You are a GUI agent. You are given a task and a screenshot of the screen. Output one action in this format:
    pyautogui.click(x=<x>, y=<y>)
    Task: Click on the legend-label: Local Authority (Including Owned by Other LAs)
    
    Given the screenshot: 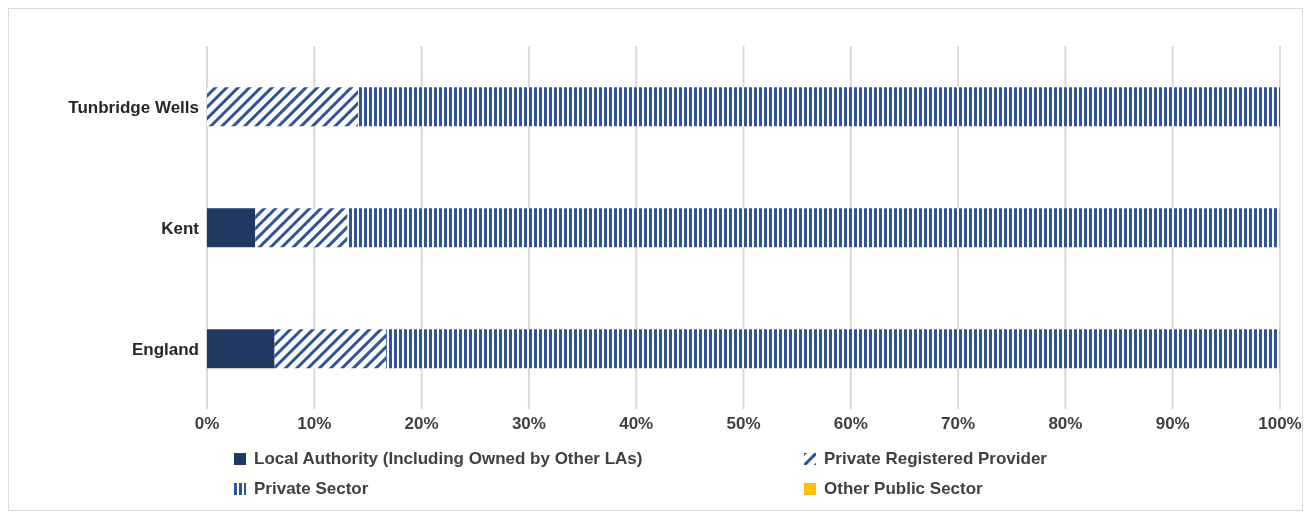 What is the action you would take?
    pyautogui.click(x=448, y=459)
    